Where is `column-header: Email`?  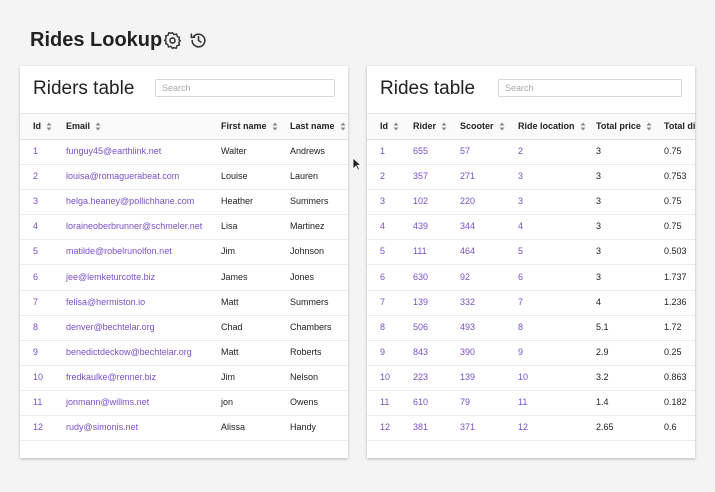
column-header: Email is located at coordinates (83, 126).